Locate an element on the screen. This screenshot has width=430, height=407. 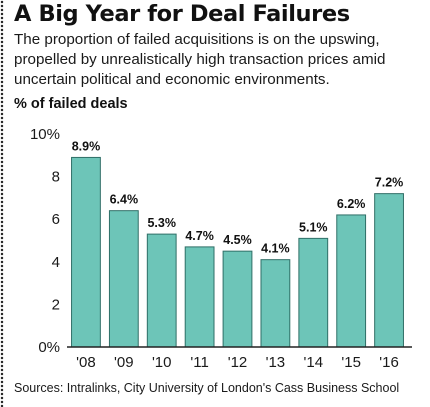
y-axis-label: % of failed deals is located at coordinates (71, 104).